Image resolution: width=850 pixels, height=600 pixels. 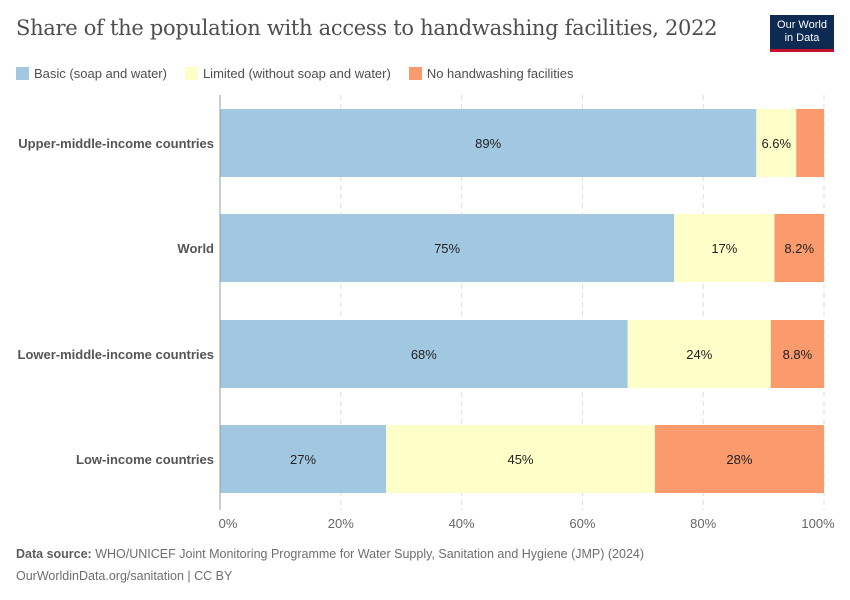 I want to click on x-tick-label: 80%, so click(x=703, y=523).